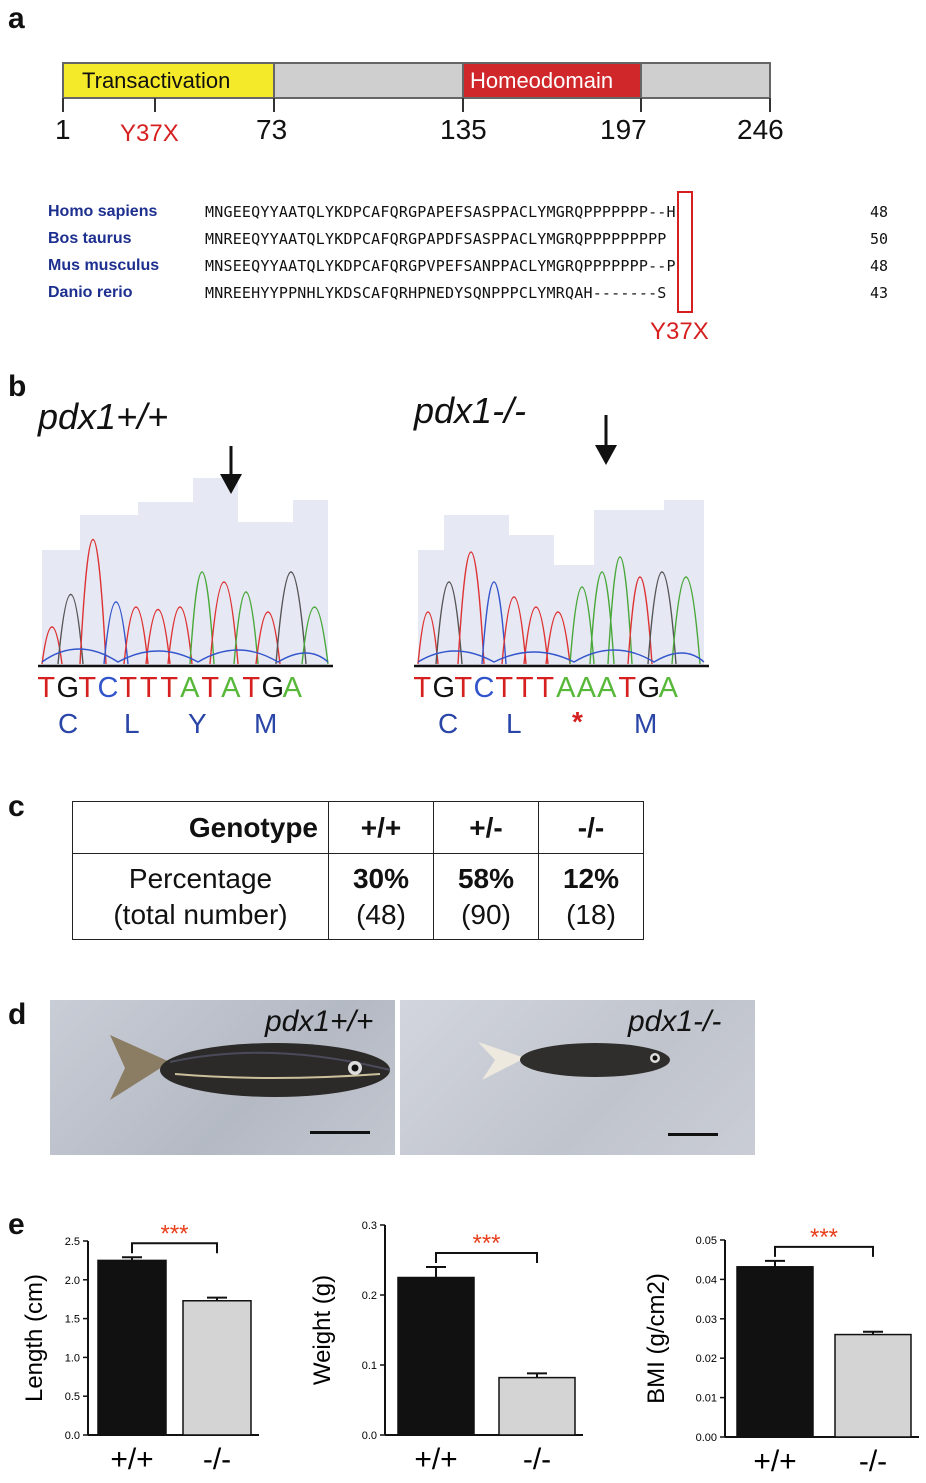 The height and width of the screenshot is (1483, 926). I want to click on transactivation-domain, so click(168, 80).